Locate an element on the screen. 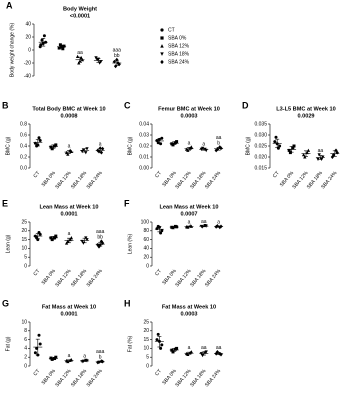 This screenshot has height=400, width=355. y-axis-label: Lean (%) is located at coordinates (130, 244).